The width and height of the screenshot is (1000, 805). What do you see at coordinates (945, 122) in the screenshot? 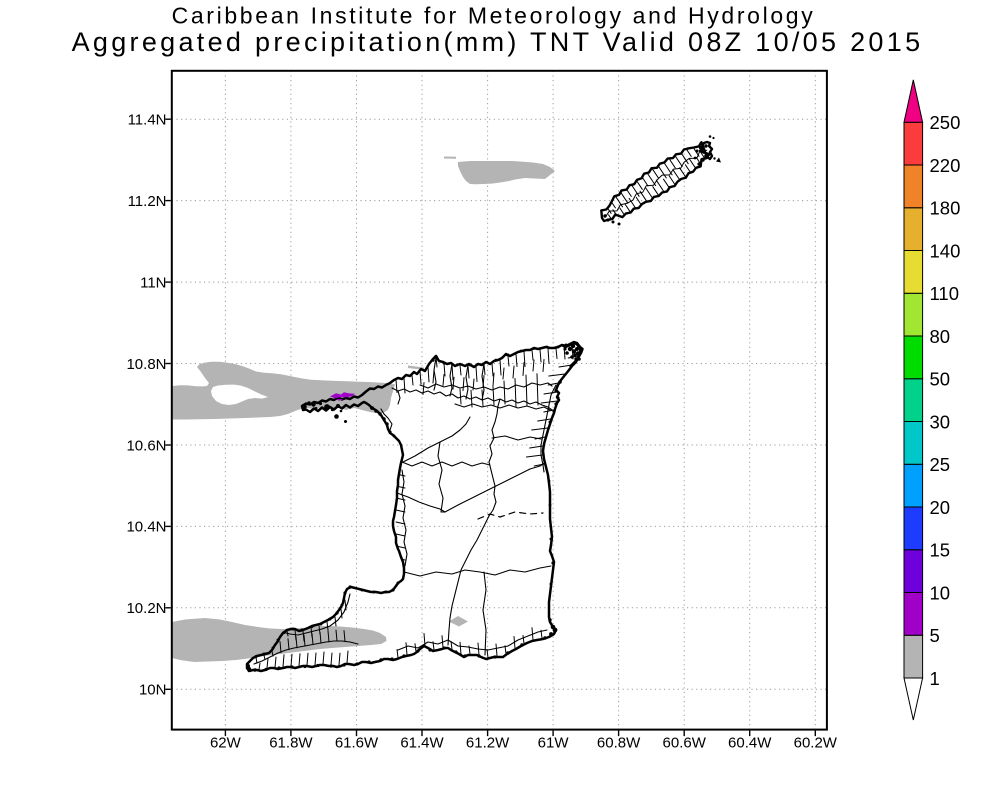
I see `svg-text: 250` at bounding box center [945, 122].